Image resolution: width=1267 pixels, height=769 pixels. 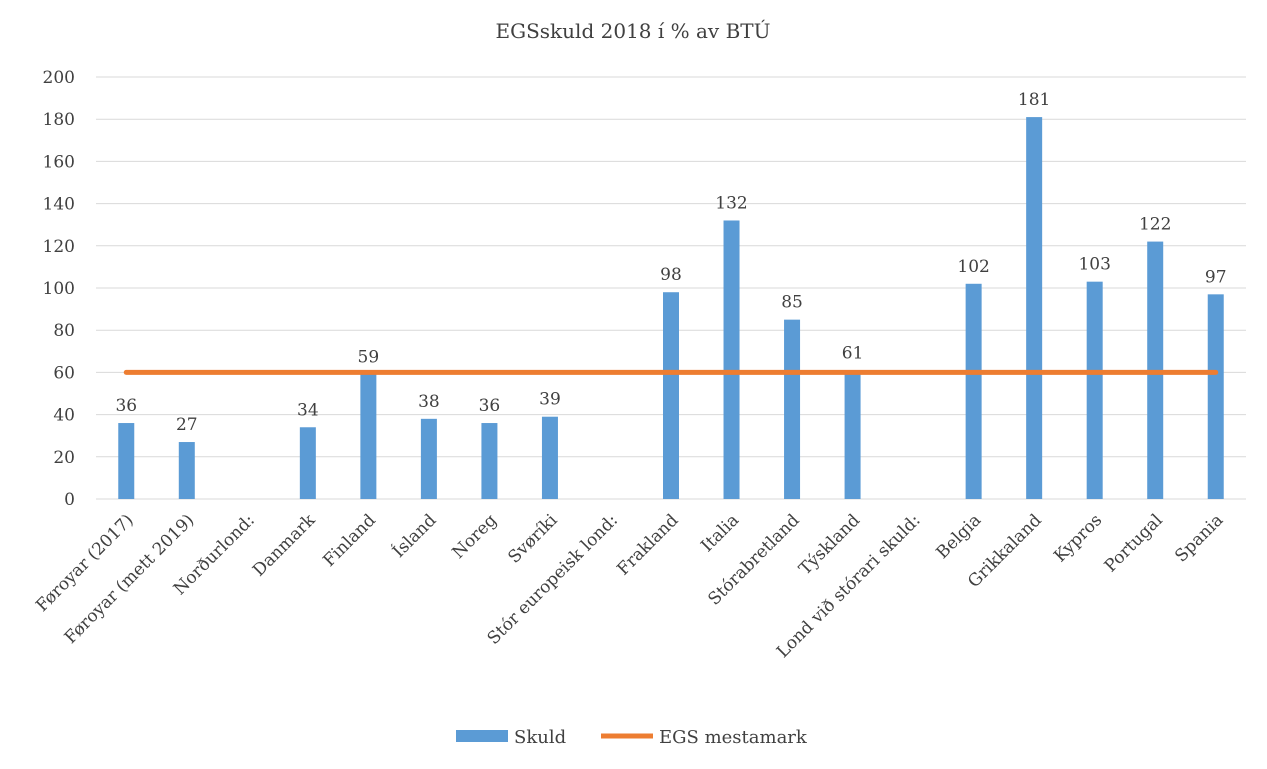 I want to click on x-category-label: Danmark, so click(x=284, y=545).